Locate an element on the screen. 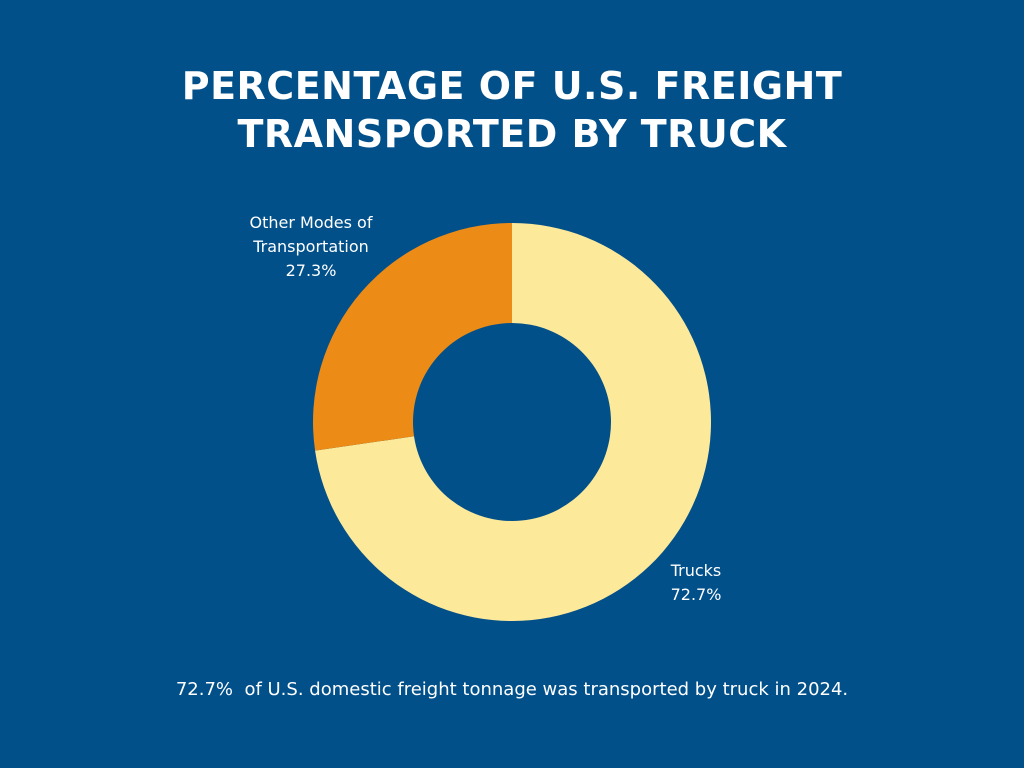  slice-label-other-modes-of-transportation-line-2: Transportation is located at coordinates (310, 246).